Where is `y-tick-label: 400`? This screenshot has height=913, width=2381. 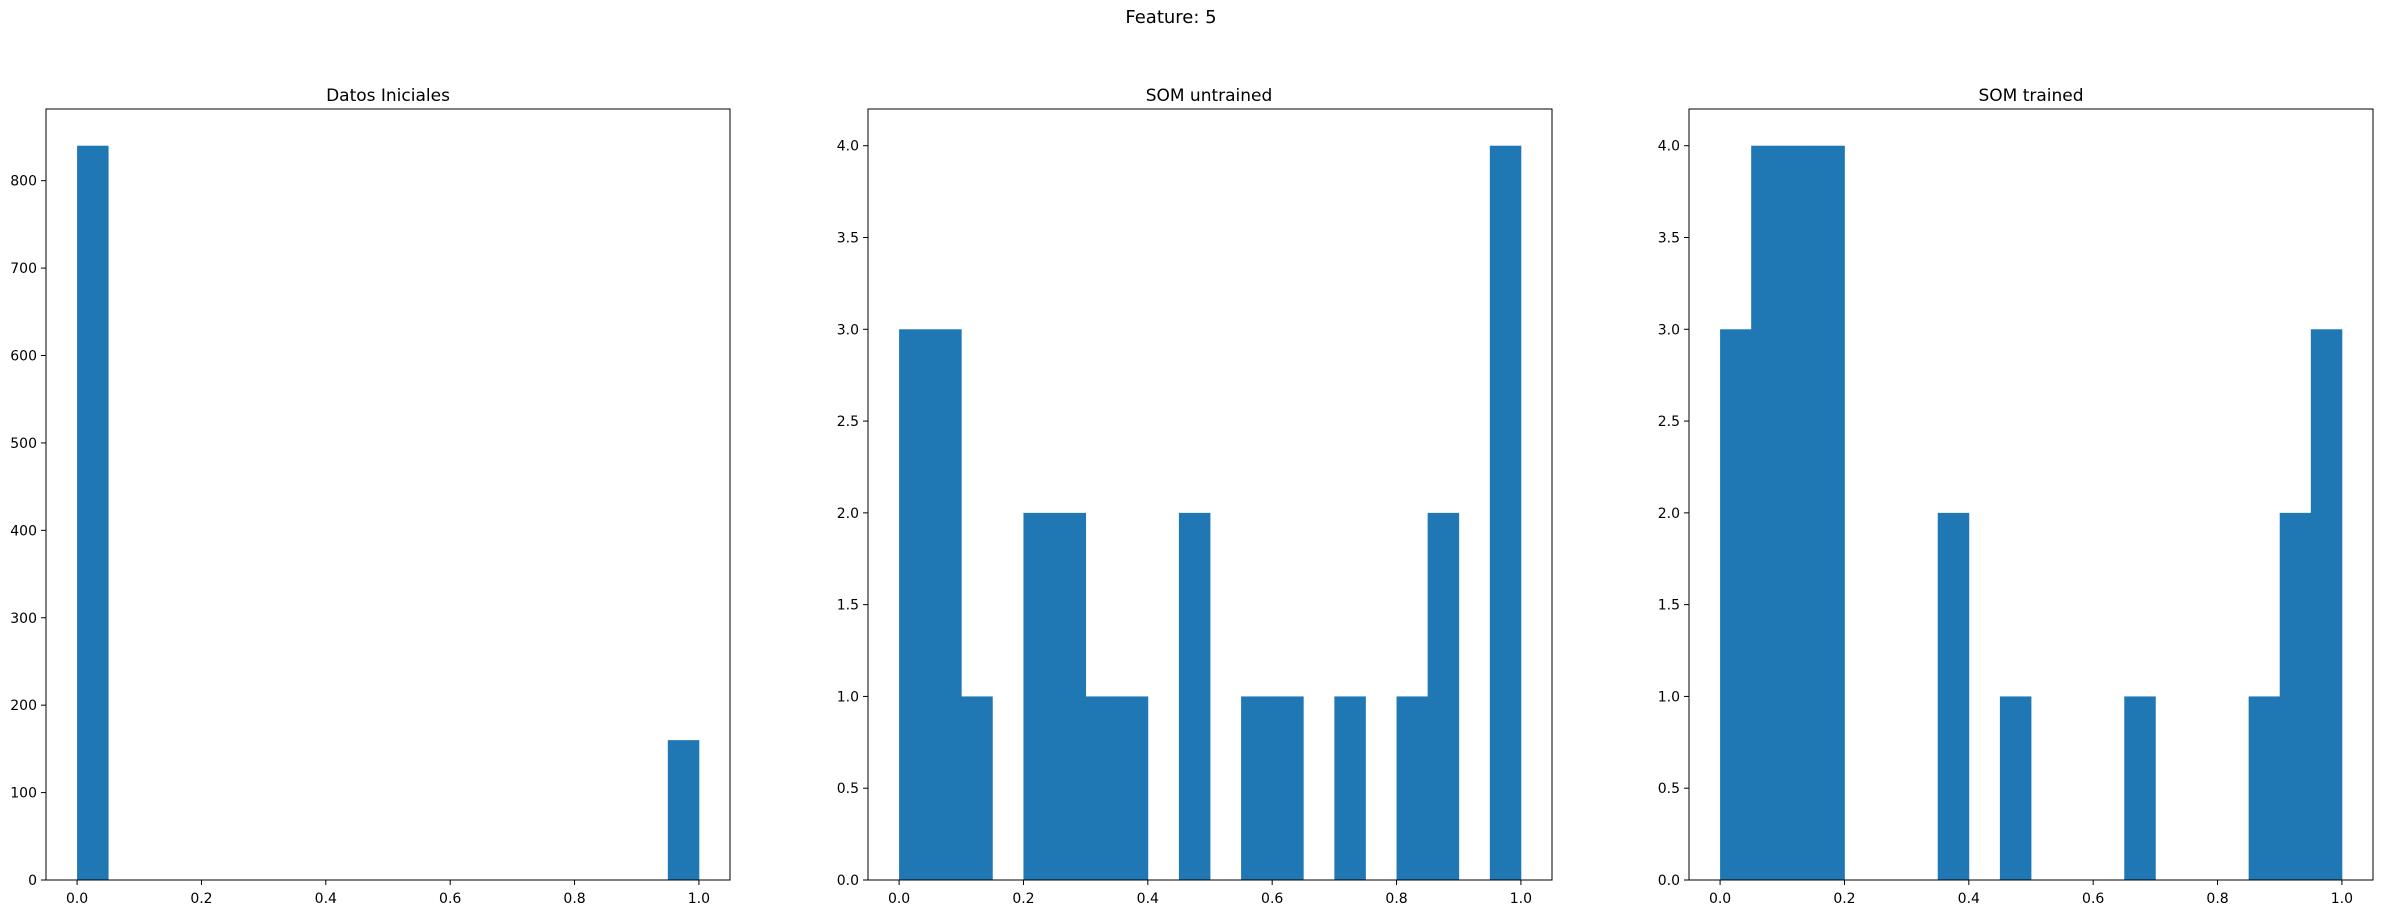 y-tick-label: 400 is located at coordinates (23, 531).